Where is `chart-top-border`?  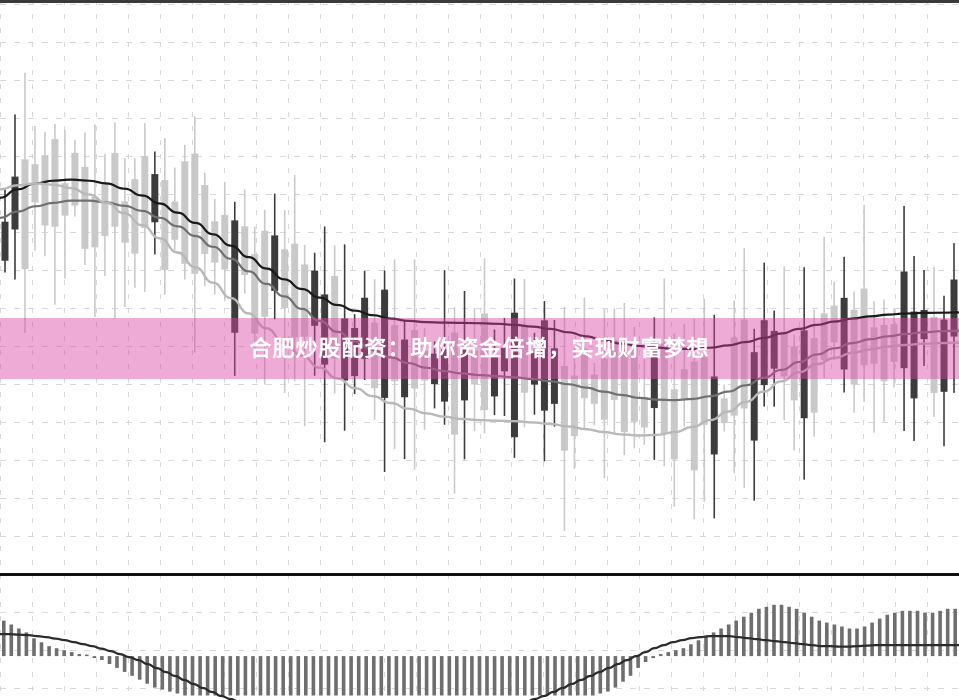
chart-top-border is located at coordinates (479, 1).